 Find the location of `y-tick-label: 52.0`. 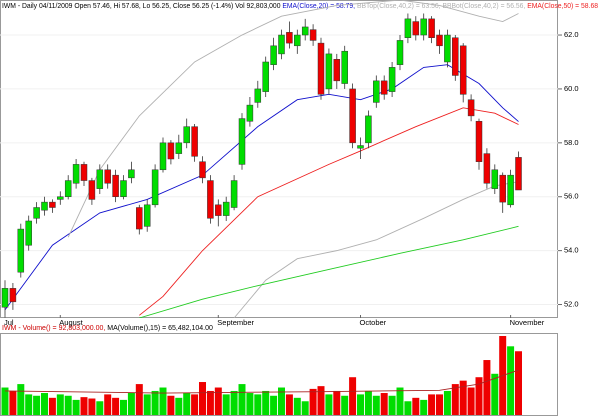

y-tick-label: 52.0 is located at coordinates (571, 304).